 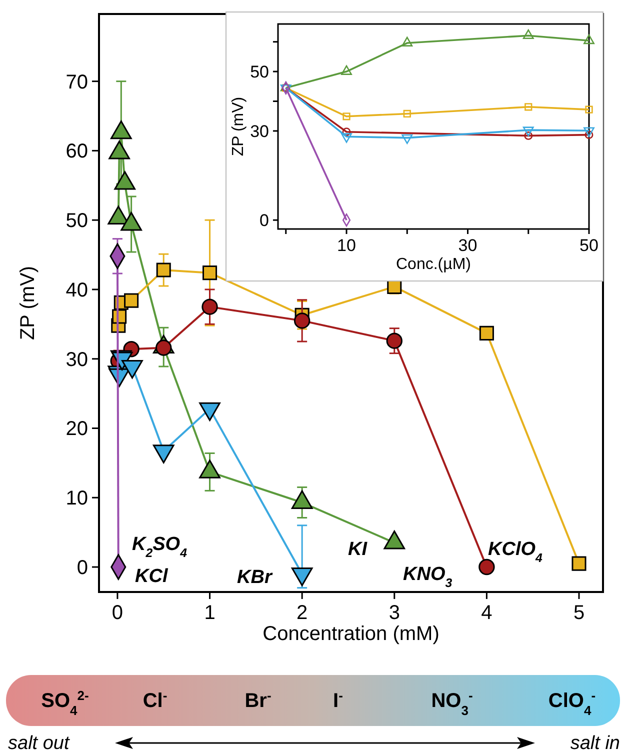 I want to click on x-tick-label: 5, so click(x=579, y=613).